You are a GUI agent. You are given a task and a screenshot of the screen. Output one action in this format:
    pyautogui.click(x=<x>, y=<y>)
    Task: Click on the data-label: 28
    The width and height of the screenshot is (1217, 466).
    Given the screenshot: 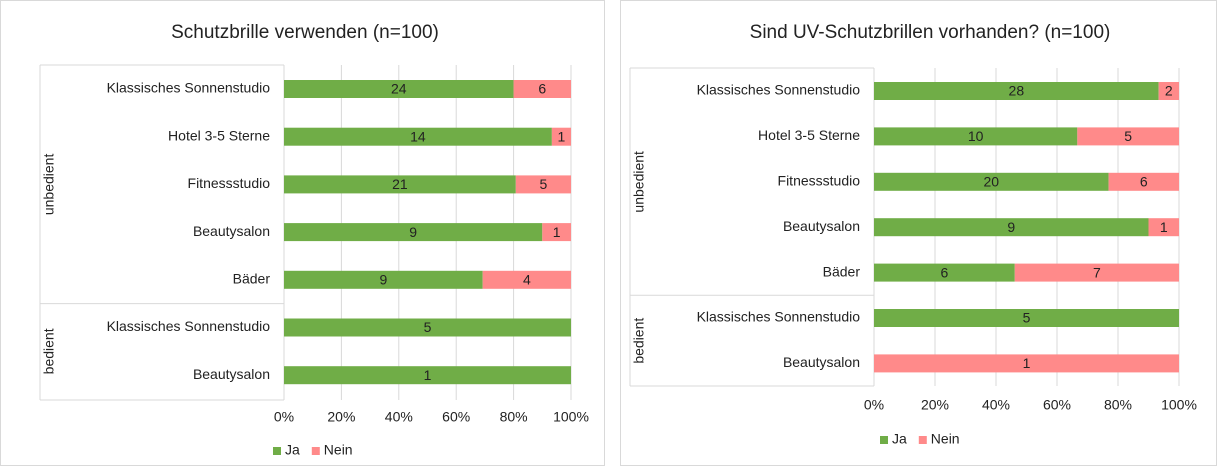 What is the action you would take?
    pyautogui.click(x=1017, y=91)
    